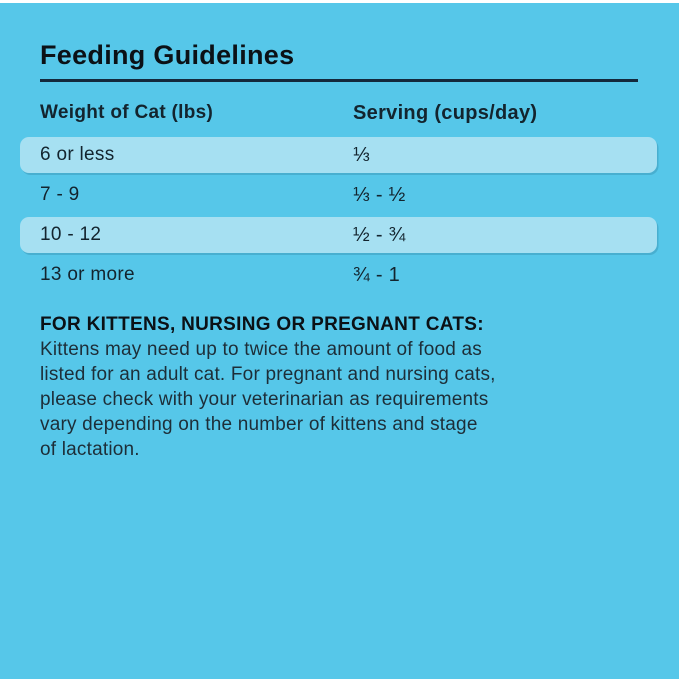 The width and height of the screenshot is (679, 679). I want to click on serving-cell: ¾ - 1, so click(377, 274).